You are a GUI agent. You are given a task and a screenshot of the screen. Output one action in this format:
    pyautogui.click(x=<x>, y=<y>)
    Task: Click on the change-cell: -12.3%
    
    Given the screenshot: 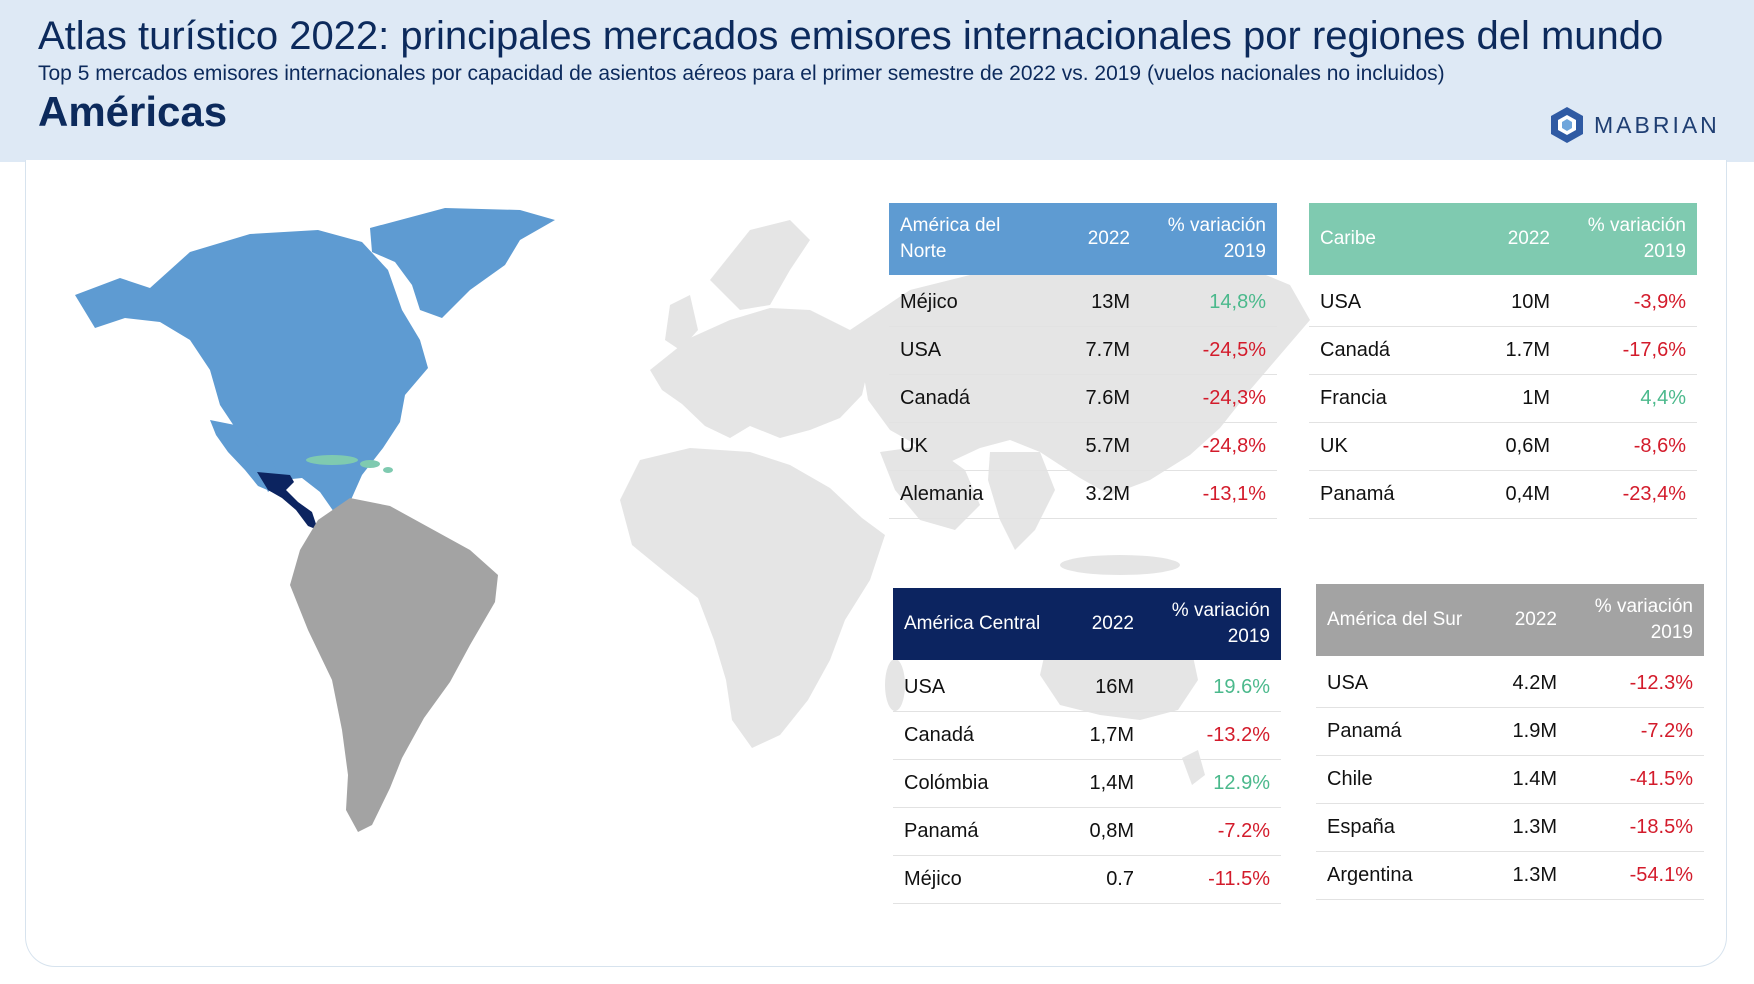 What is the action you would take?
    pyautogui.click(x=1661, y=683)
    